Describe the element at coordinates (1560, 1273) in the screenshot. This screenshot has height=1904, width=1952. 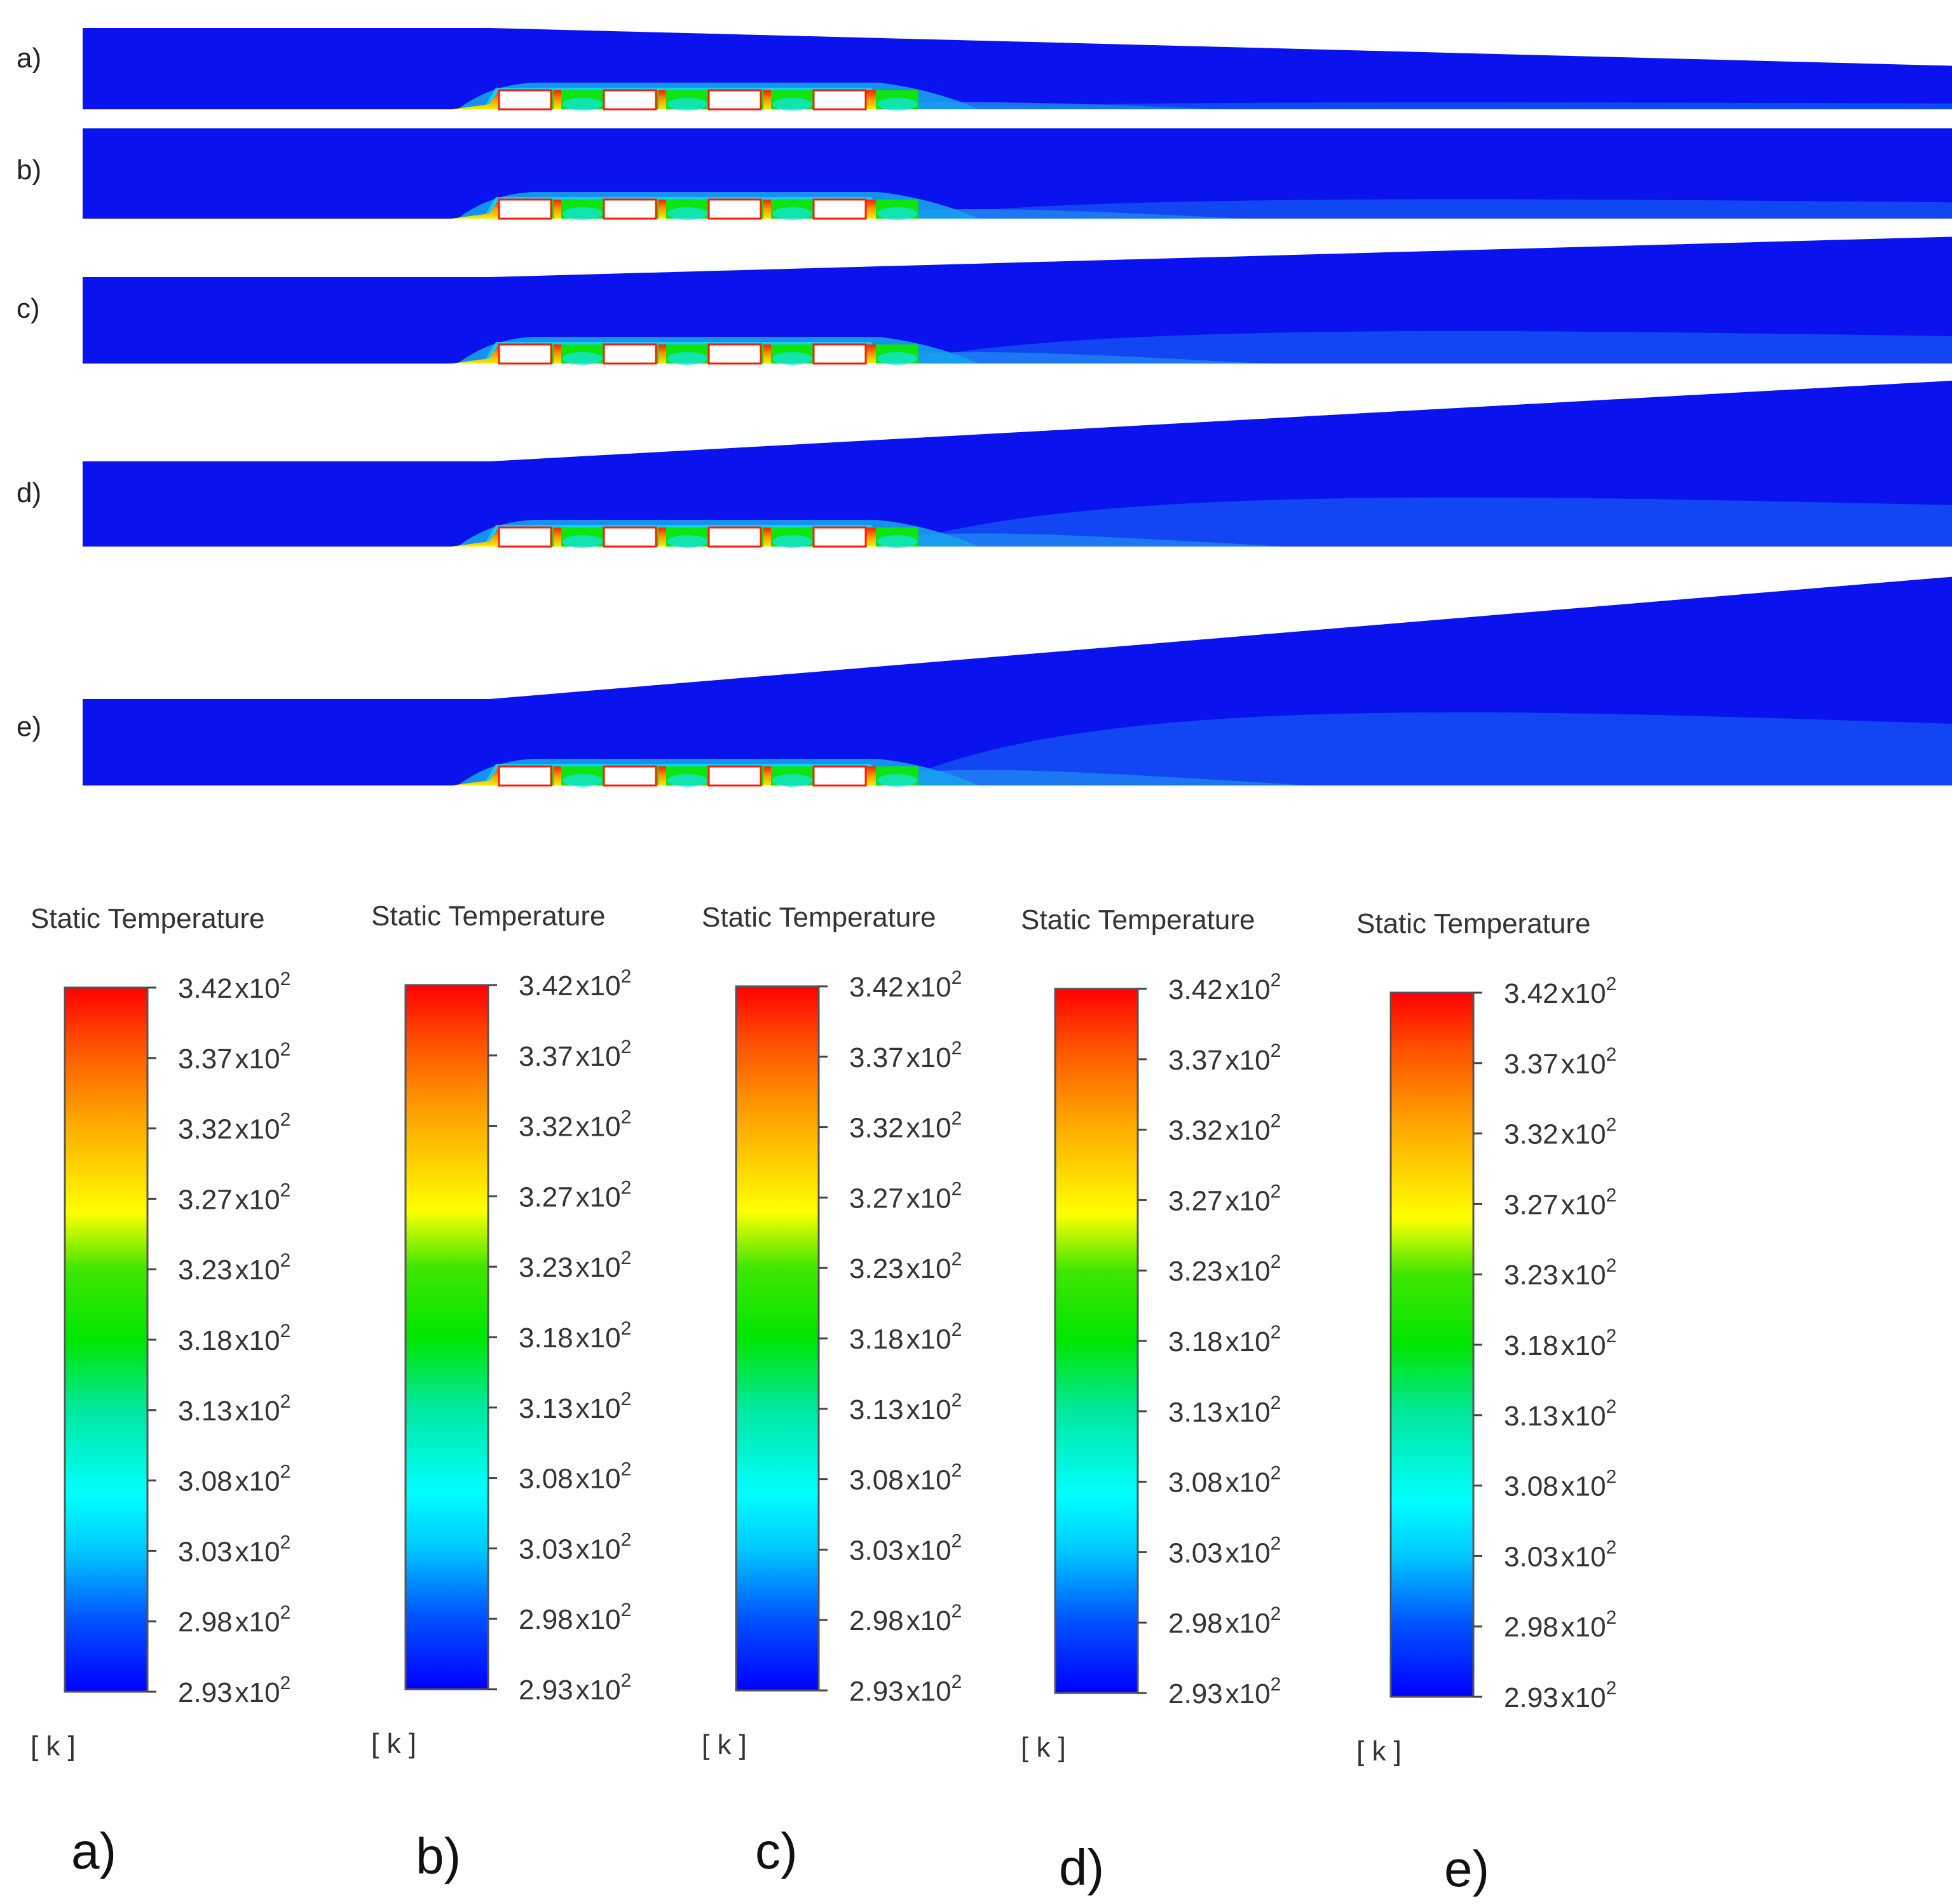
I see `scale-tick-label: 3.23x10²` at that location.